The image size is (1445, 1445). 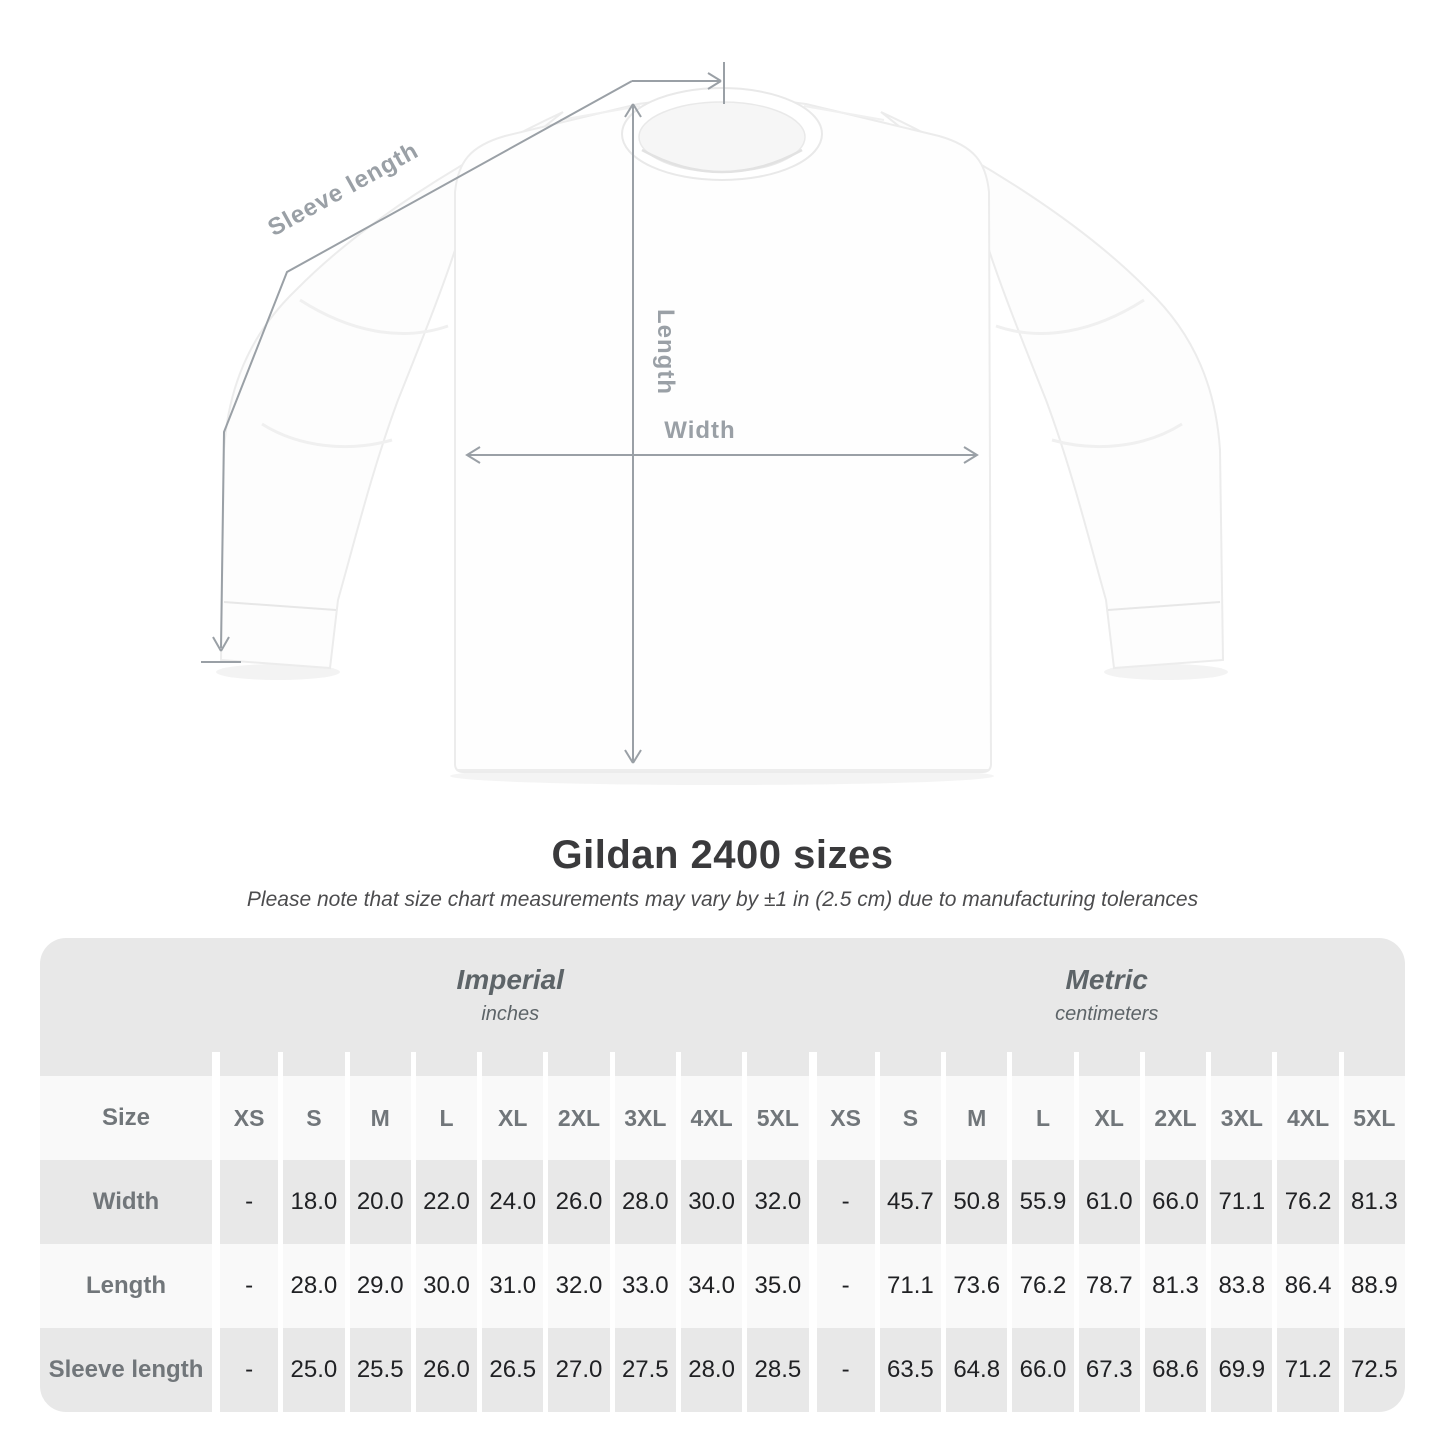 What do you see at coordinates (1305, 1286) in the screenshot?
I see `value-cell: 86.4` at bounding box center [1305, 1286].